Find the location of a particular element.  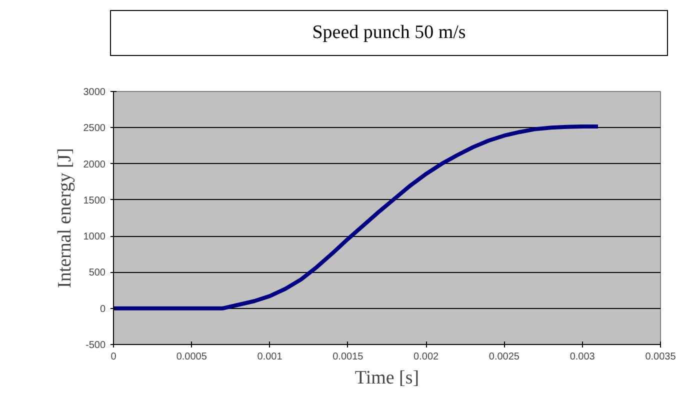

y-axis-title: Internal energy [J] is located at coordinates (65, 218).